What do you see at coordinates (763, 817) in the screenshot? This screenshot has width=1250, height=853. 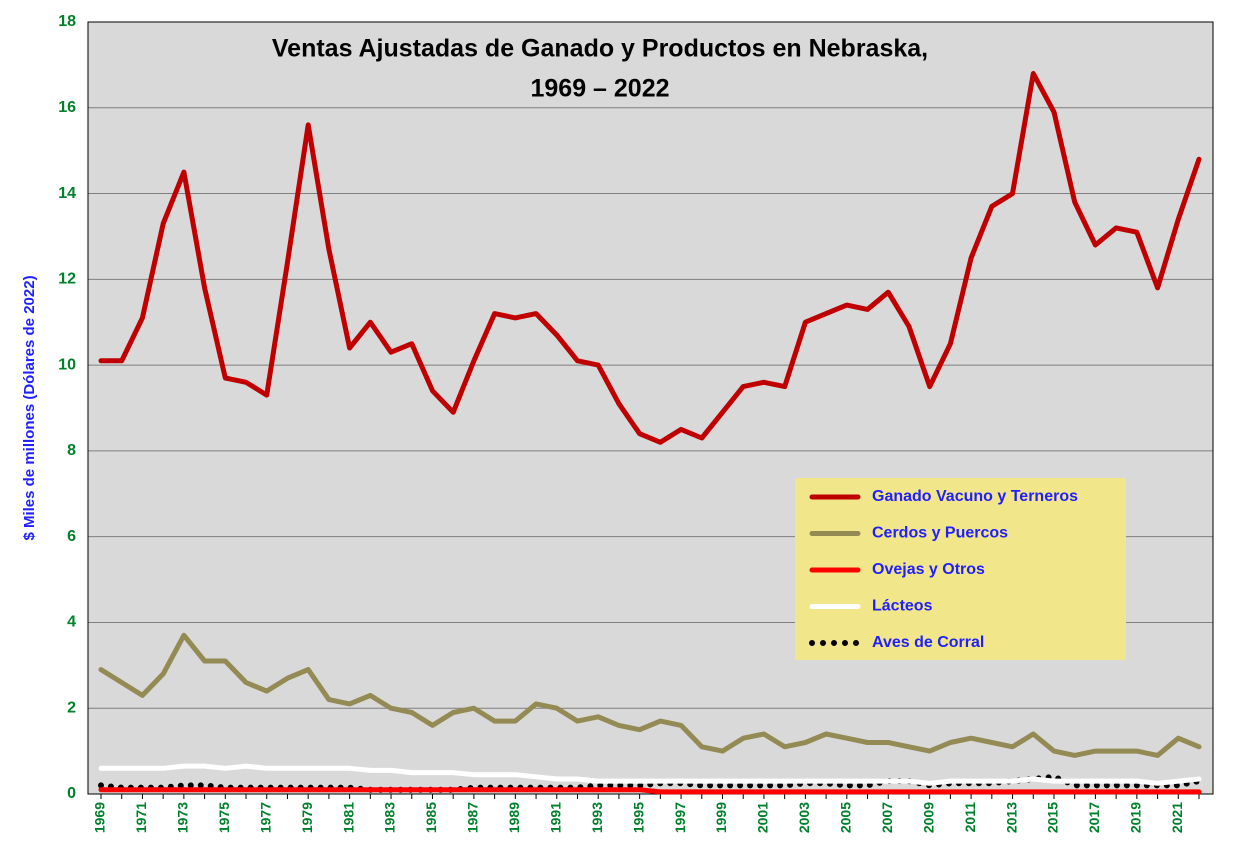 I see `x-tick-label: 2001` at bounding box center [763, 817].